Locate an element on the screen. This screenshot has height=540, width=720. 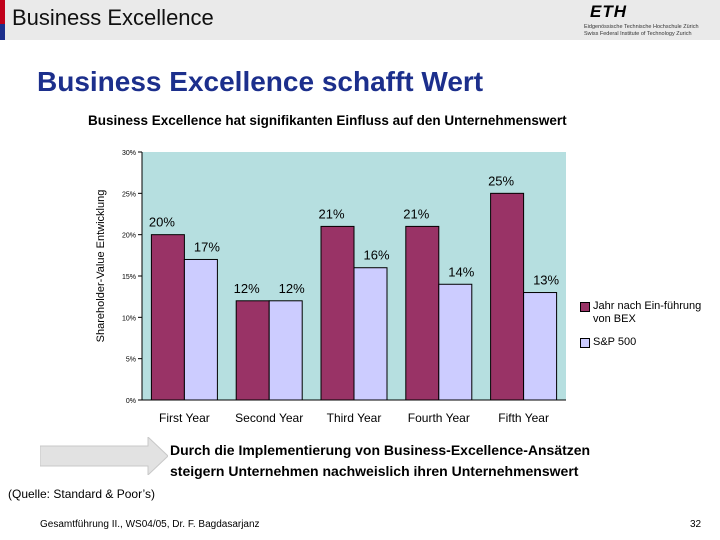
data-label-1-2: 12% is located at coordinates (247, 288).